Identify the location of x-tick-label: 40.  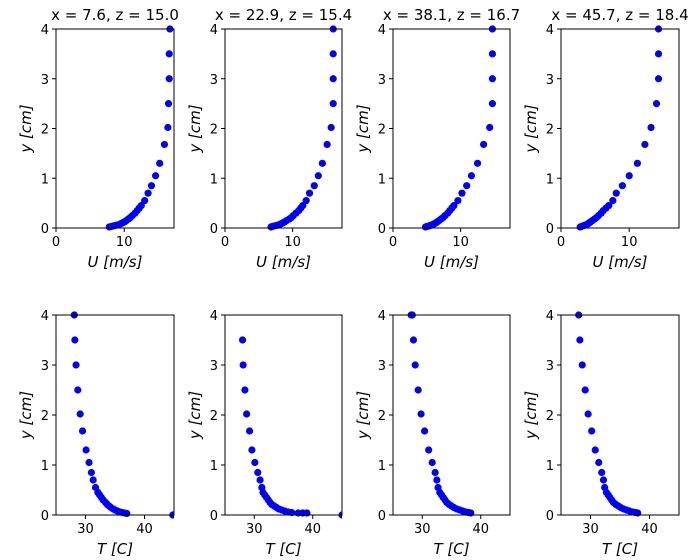
(649, 529).